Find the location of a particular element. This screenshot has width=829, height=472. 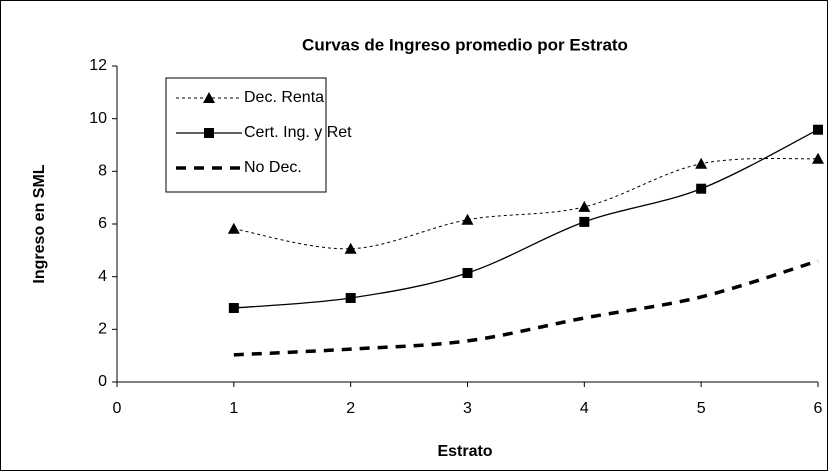

y-tick-label: 10 is located at coordinates (98, 118).